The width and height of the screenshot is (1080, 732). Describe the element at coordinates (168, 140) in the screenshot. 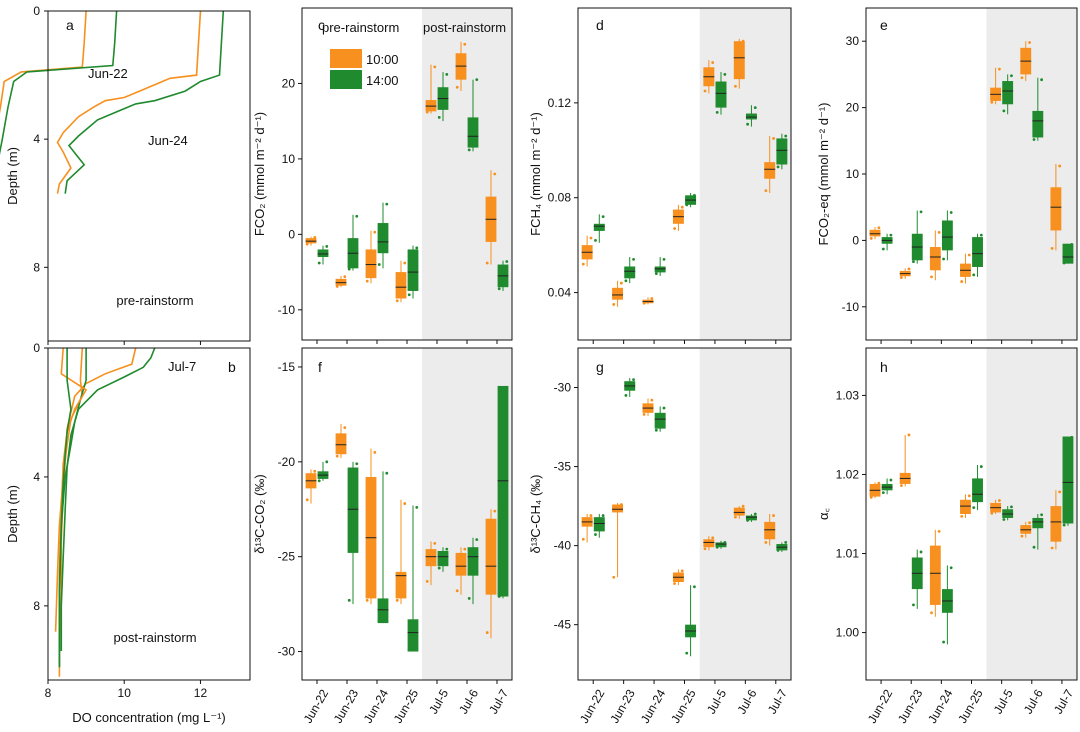

I see `annotation-a-1: Jun-24` at that location.